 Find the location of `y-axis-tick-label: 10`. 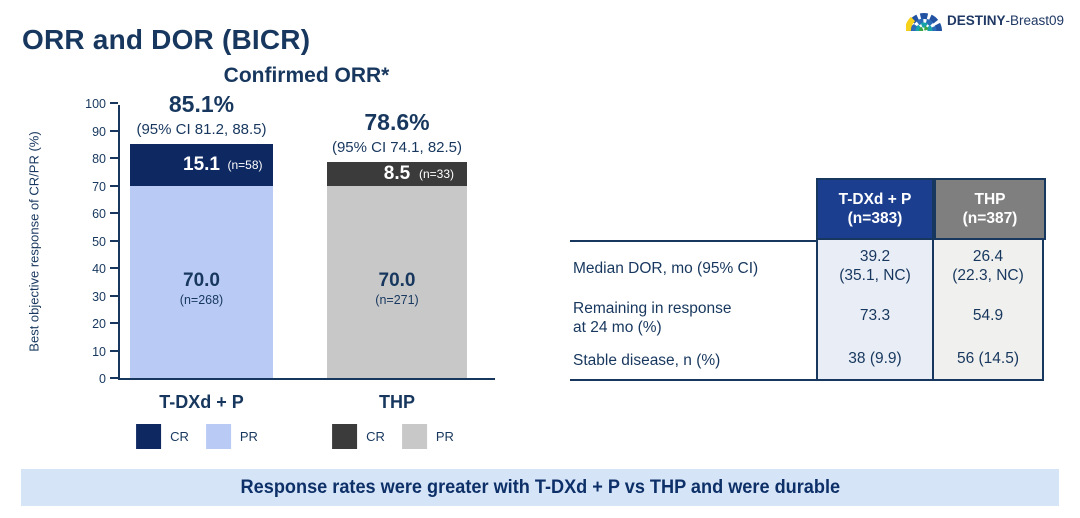

y-axis-tick-label: 10 is located at coordinates (99, 351).